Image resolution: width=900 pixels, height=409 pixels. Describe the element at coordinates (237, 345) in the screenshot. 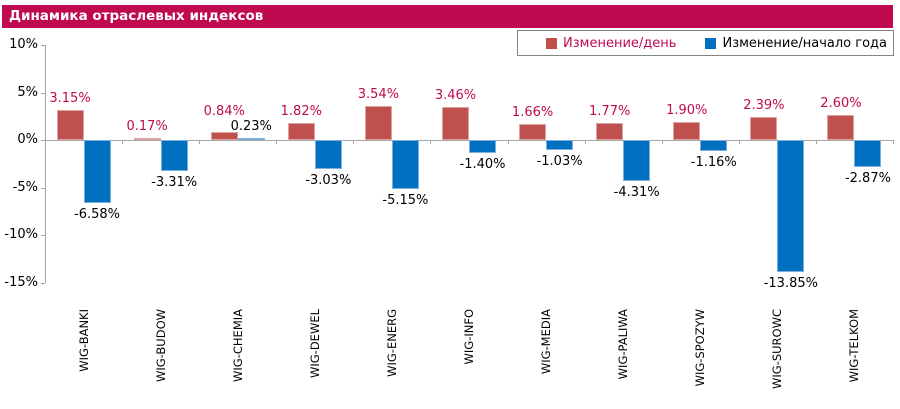

I see `category-label: WIG-CHEMIA` at that location.